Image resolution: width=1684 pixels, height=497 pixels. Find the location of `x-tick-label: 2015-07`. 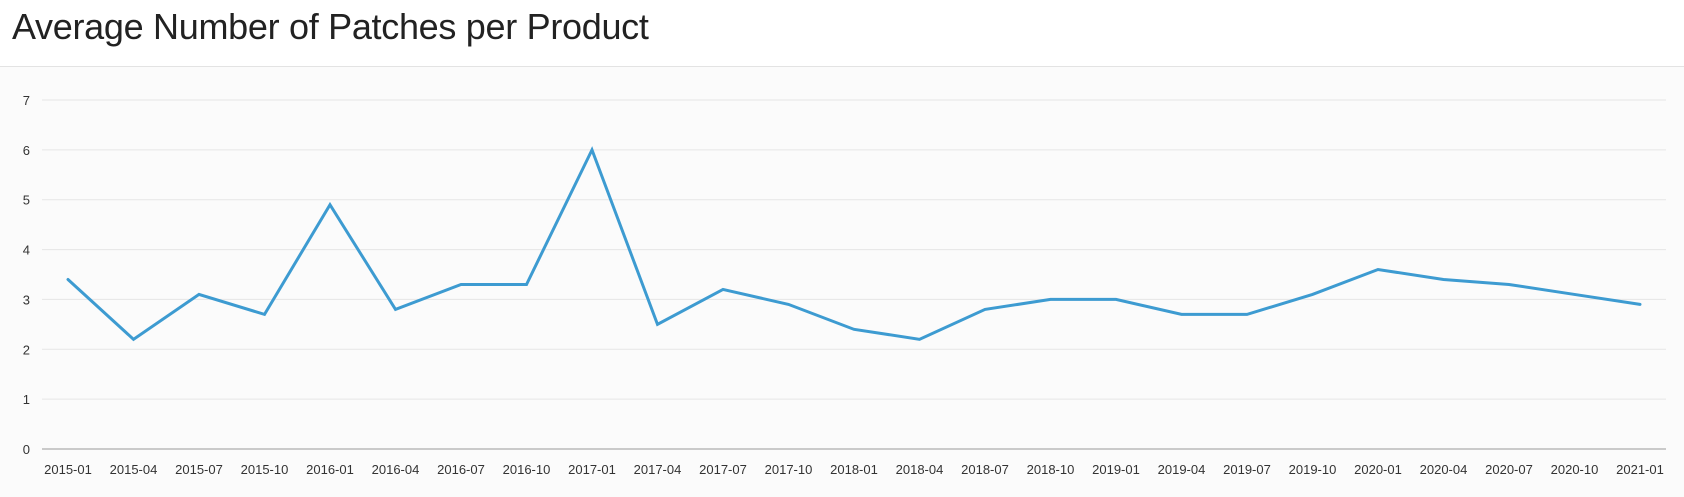

x-tick-label: 2015-07 is located at coordinates (199, 469).